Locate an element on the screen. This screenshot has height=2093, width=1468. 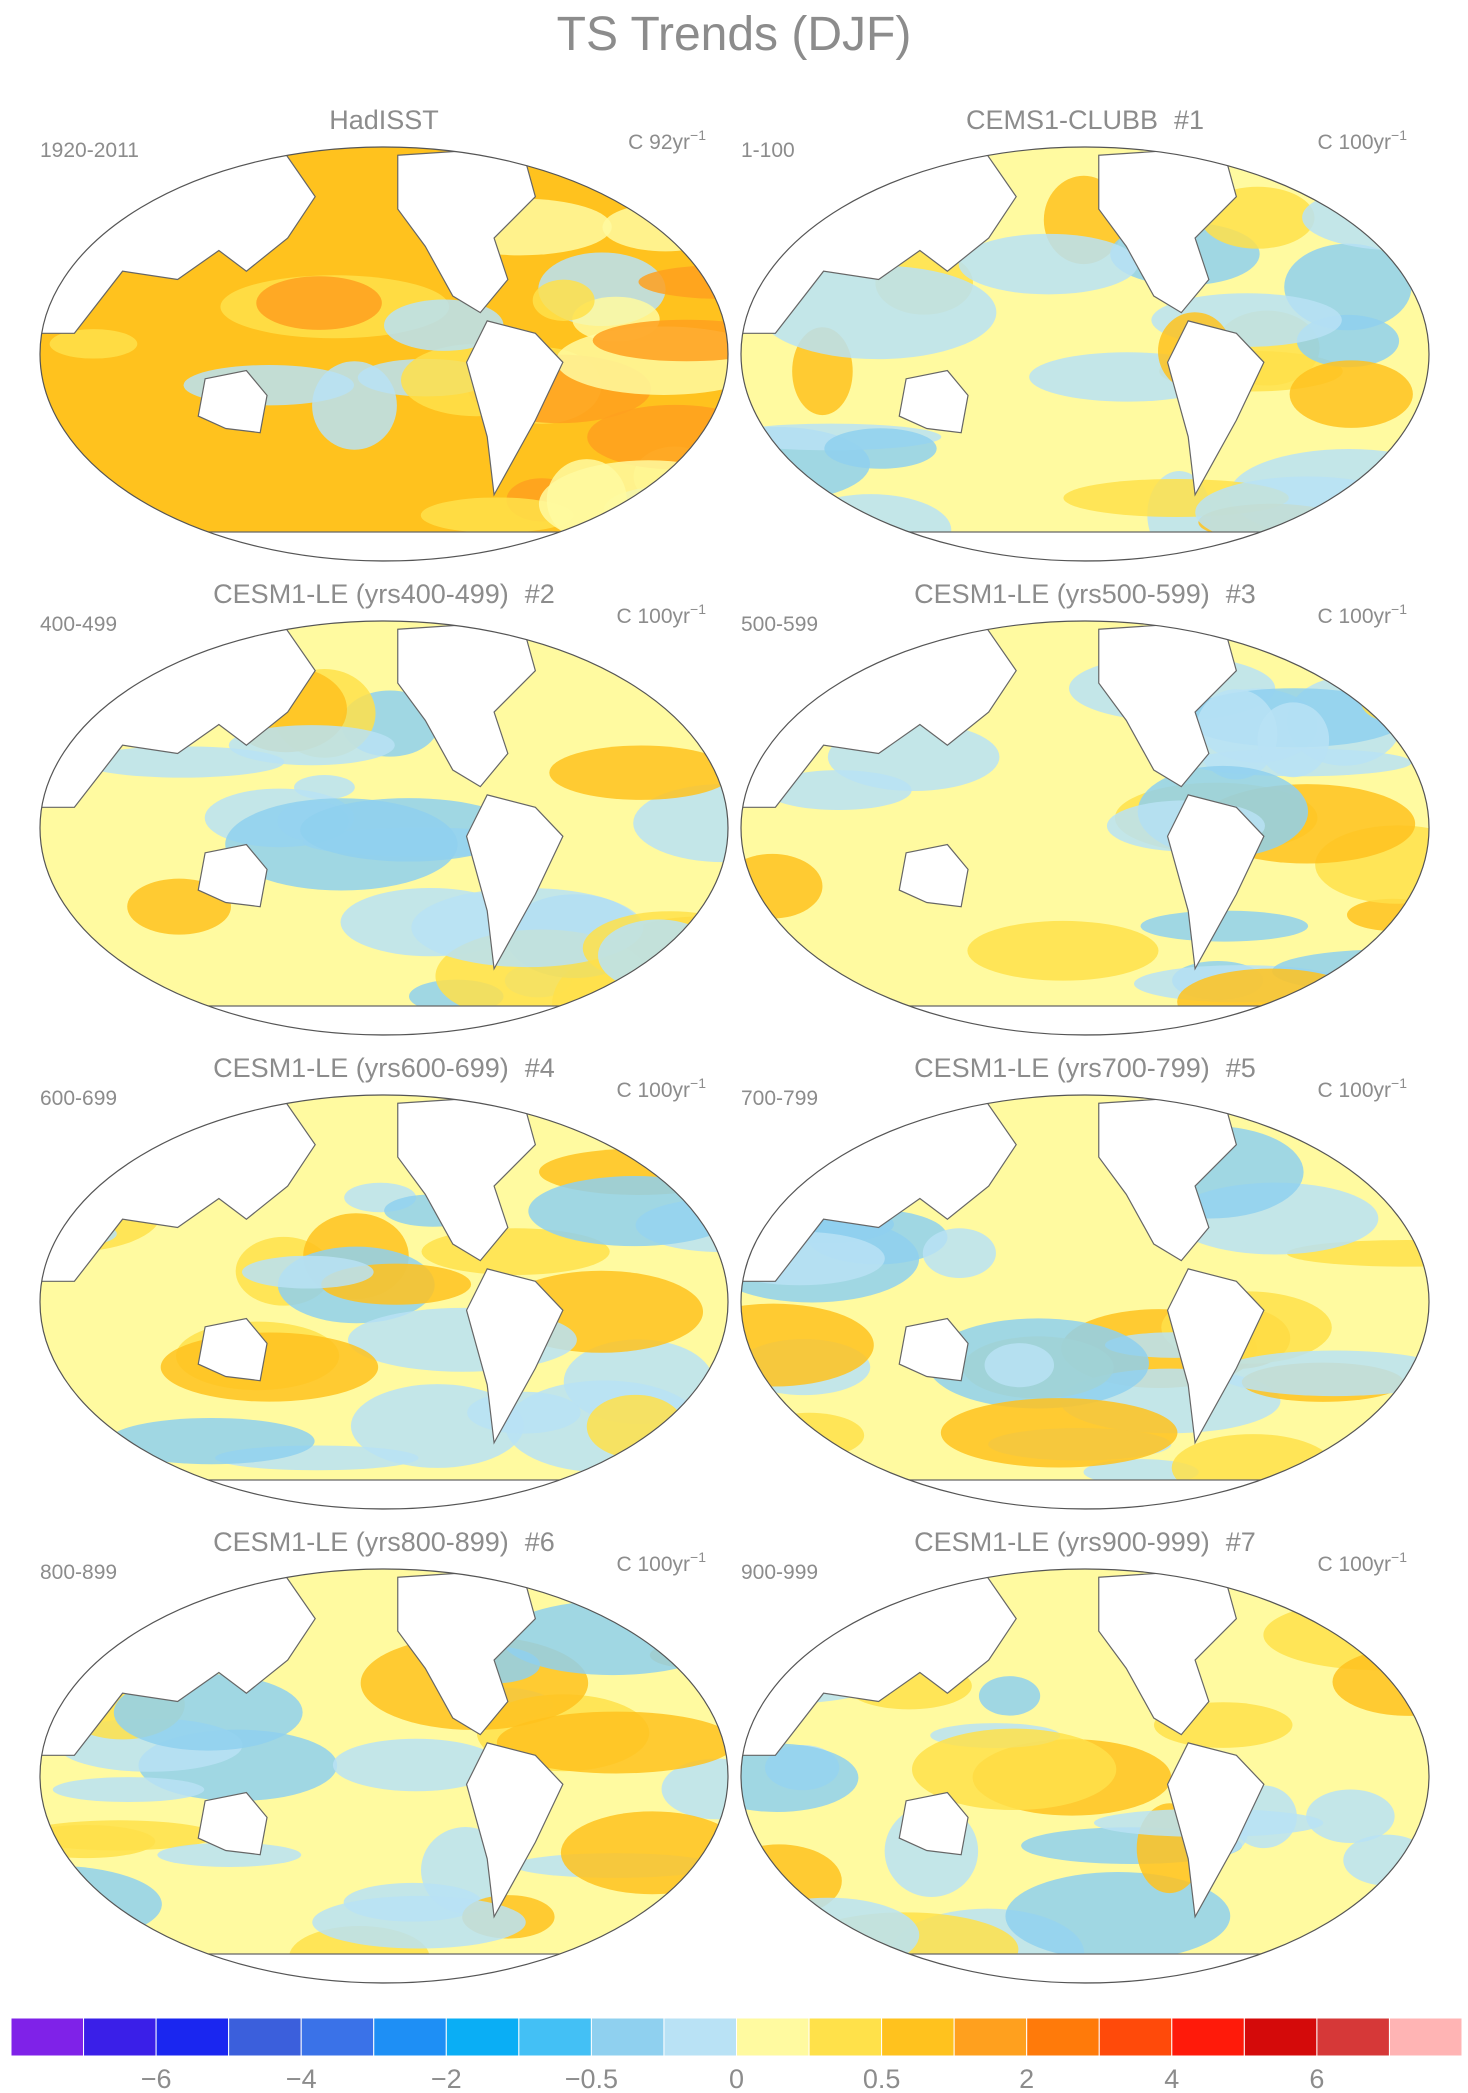
panel-number: #2 is located at coordinates (540, 594).